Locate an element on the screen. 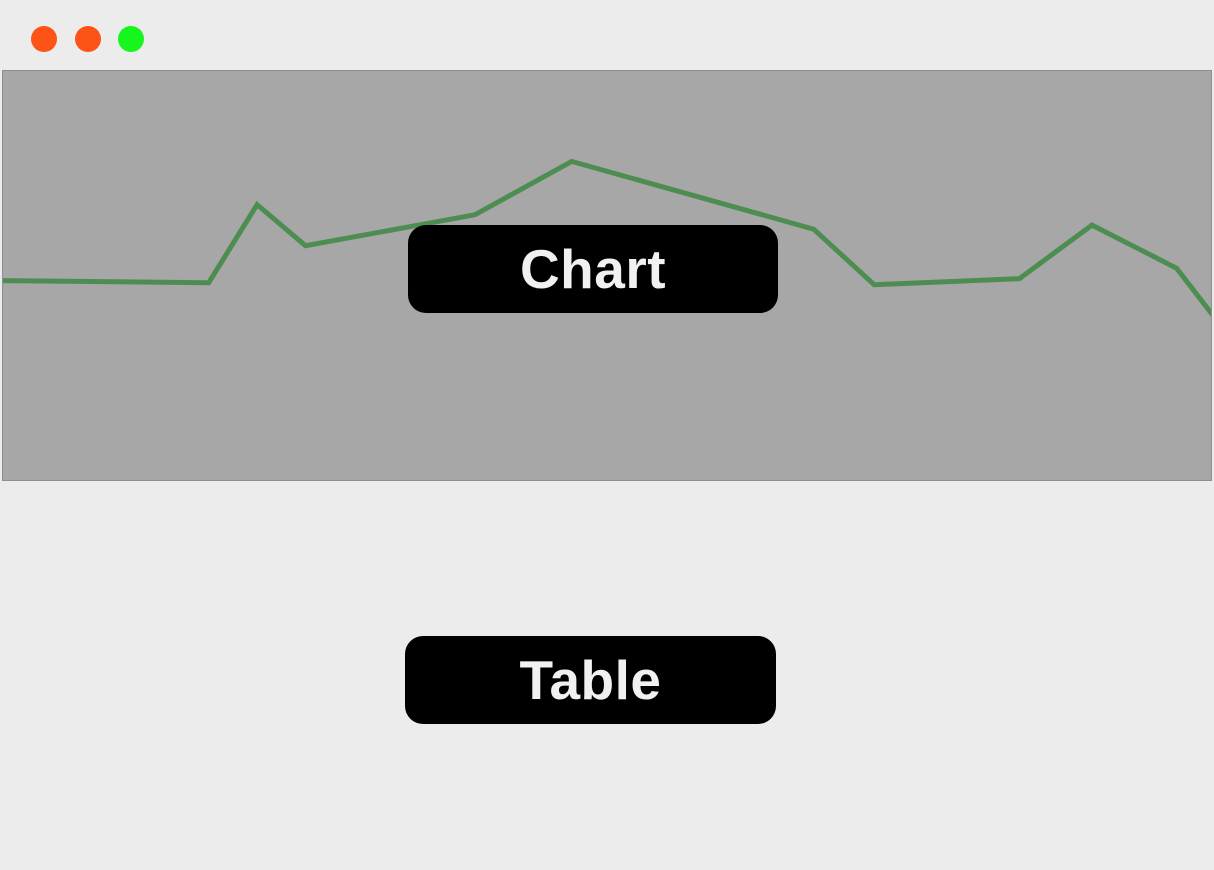 The height and width of the screenshot is (870, 1214). window-titlebar is located at coordinates (607, 35).